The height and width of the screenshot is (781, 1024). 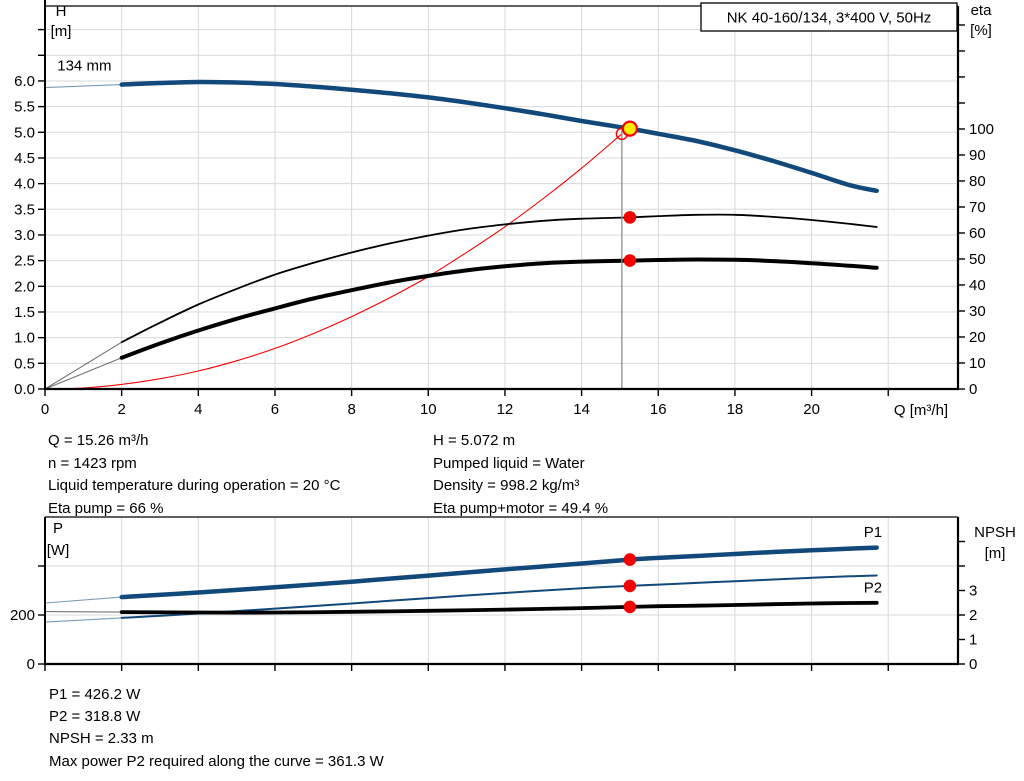 I want to click on eta-pump-duty-dot, so click(x=630, y=217).